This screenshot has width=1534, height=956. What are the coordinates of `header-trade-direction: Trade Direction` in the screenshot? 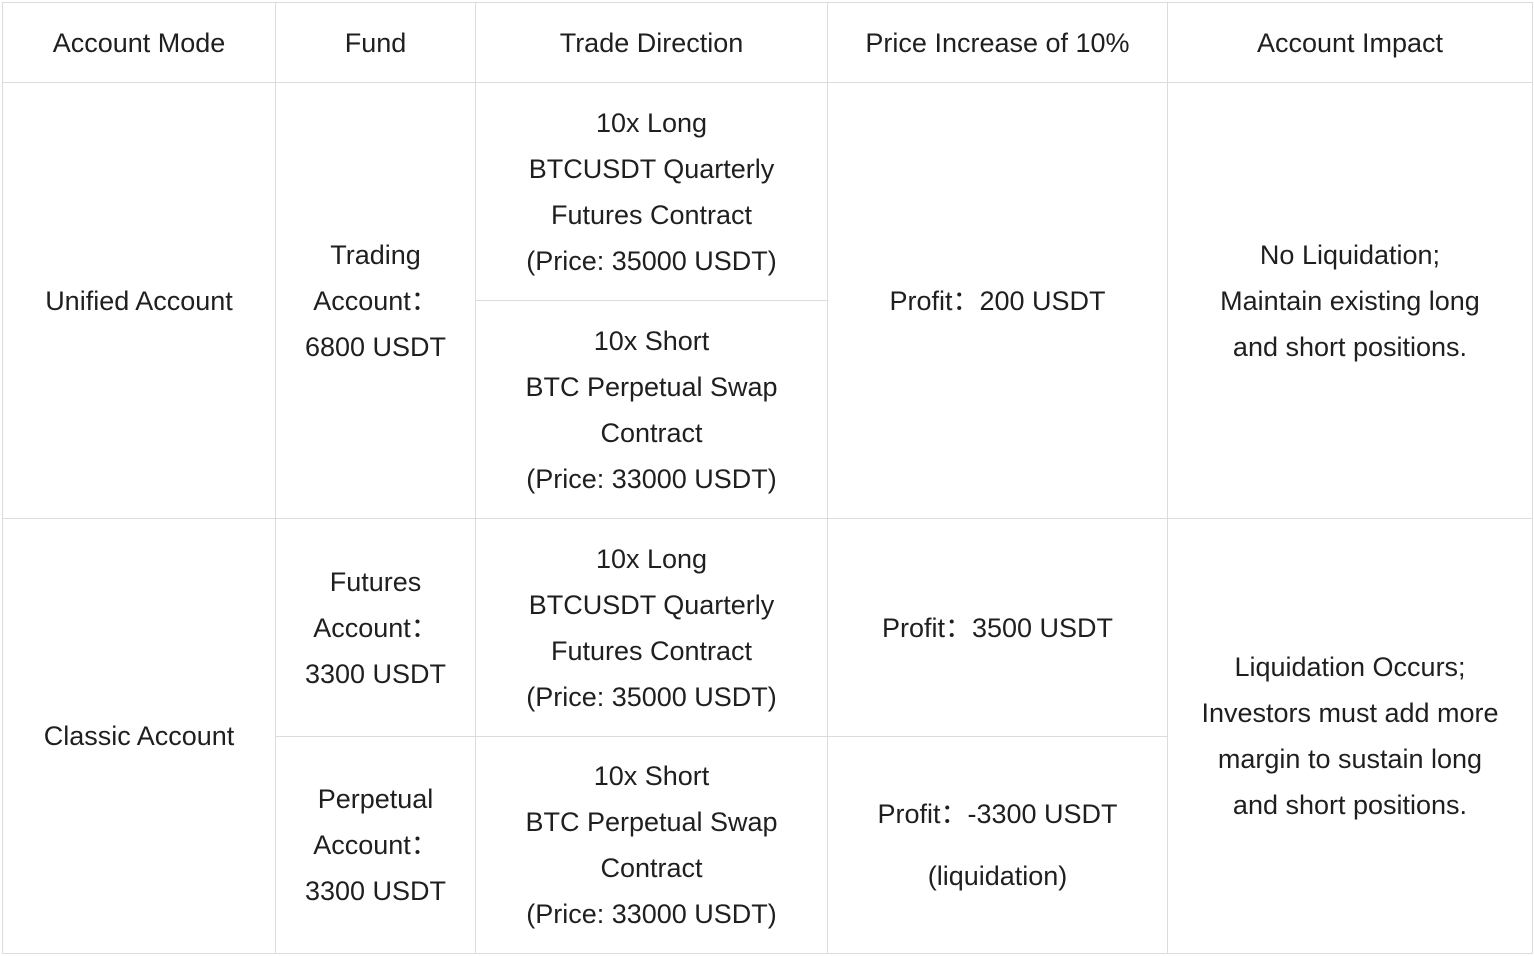 It's located at (651, 42).